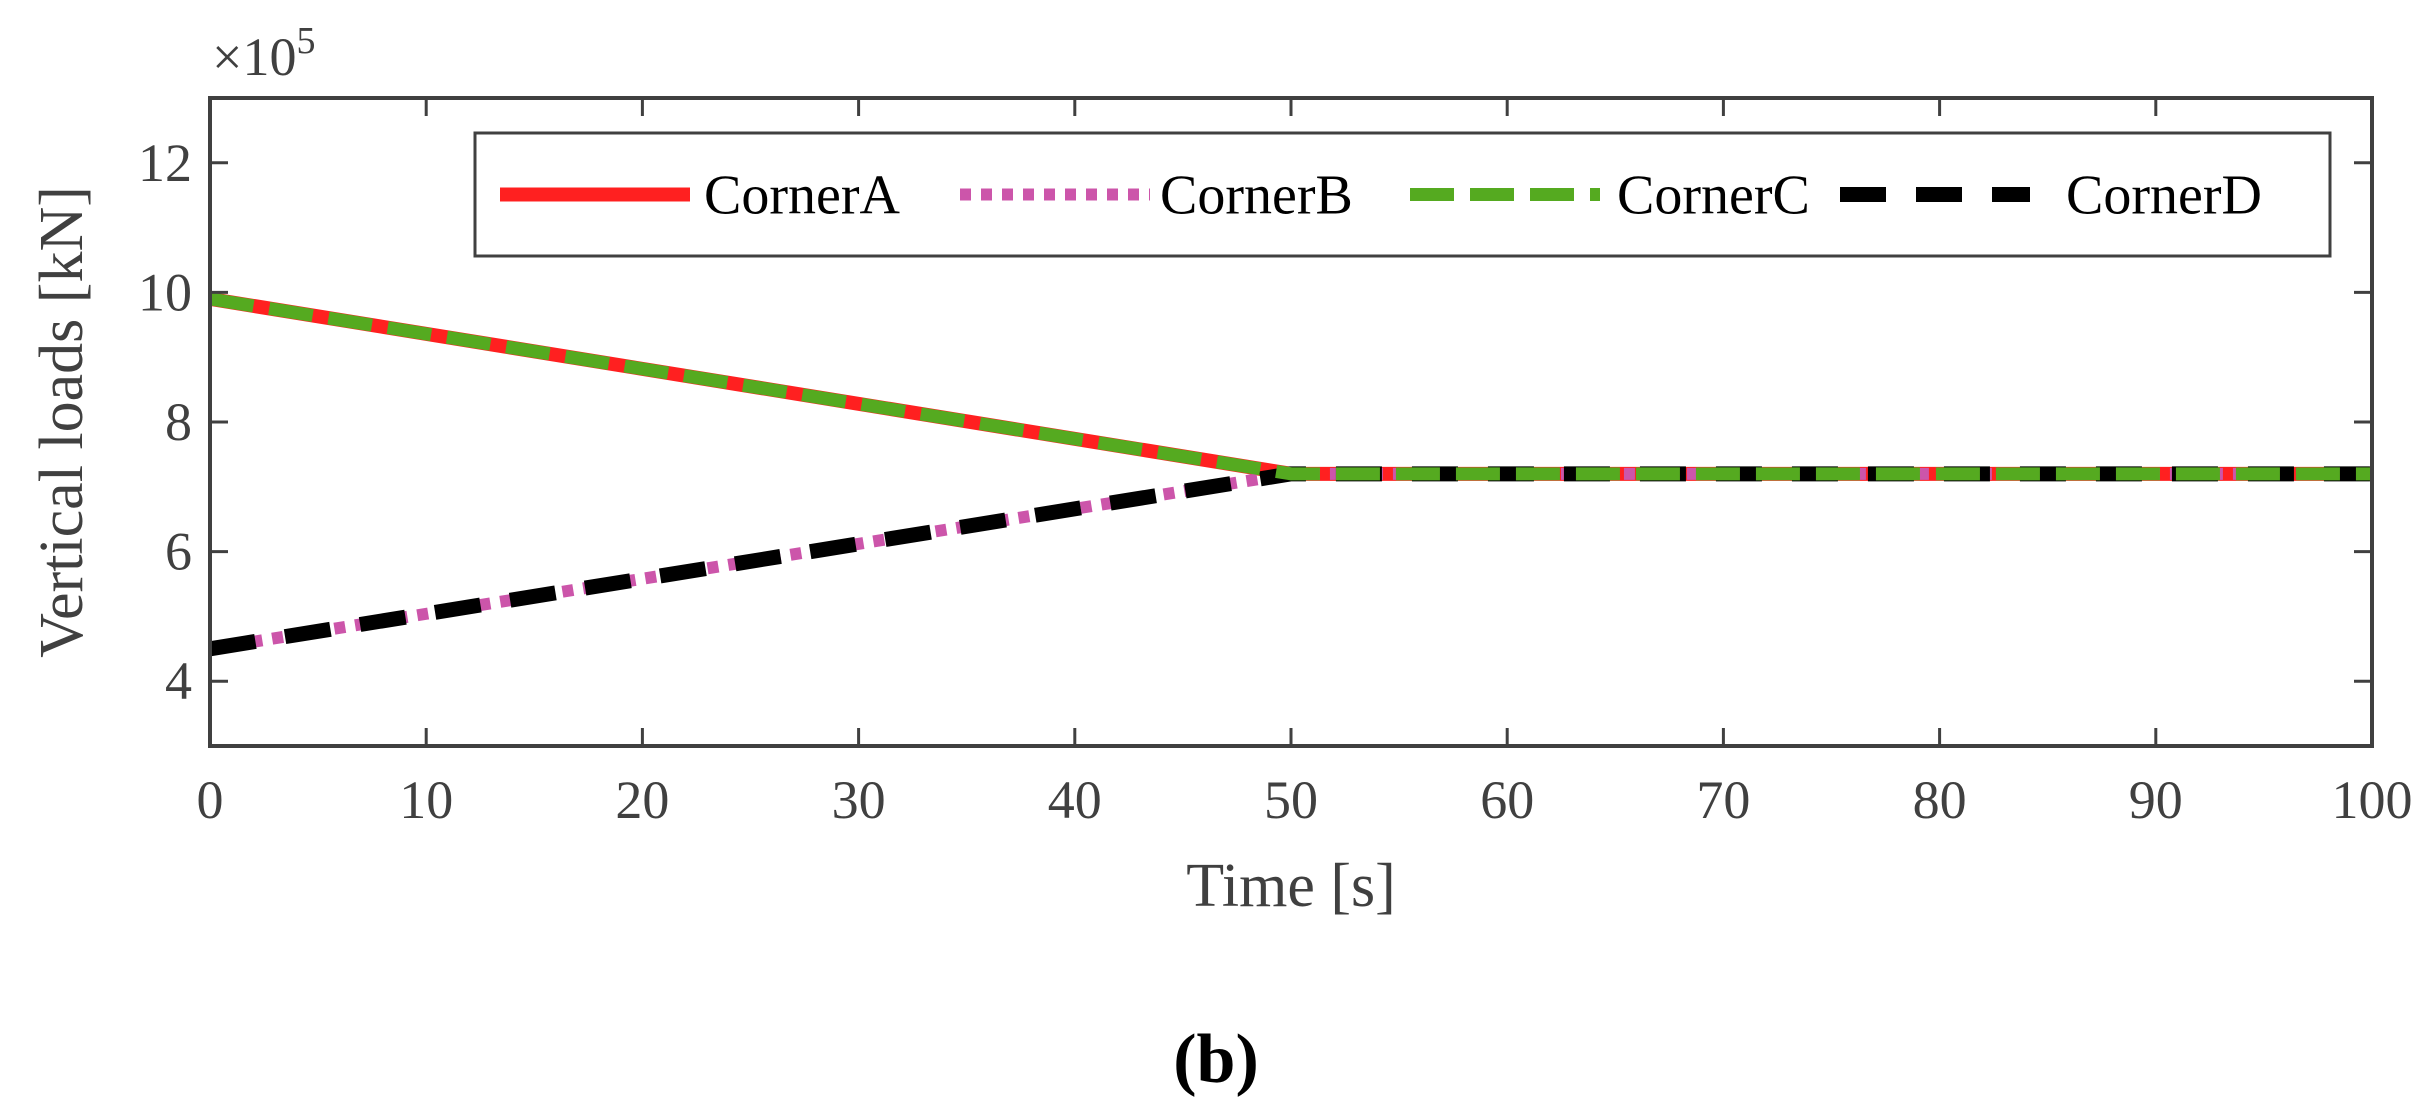 This screenshot has height=1112, width=2433. I want to click on x-tick-label: 50, so click(1291, 800).